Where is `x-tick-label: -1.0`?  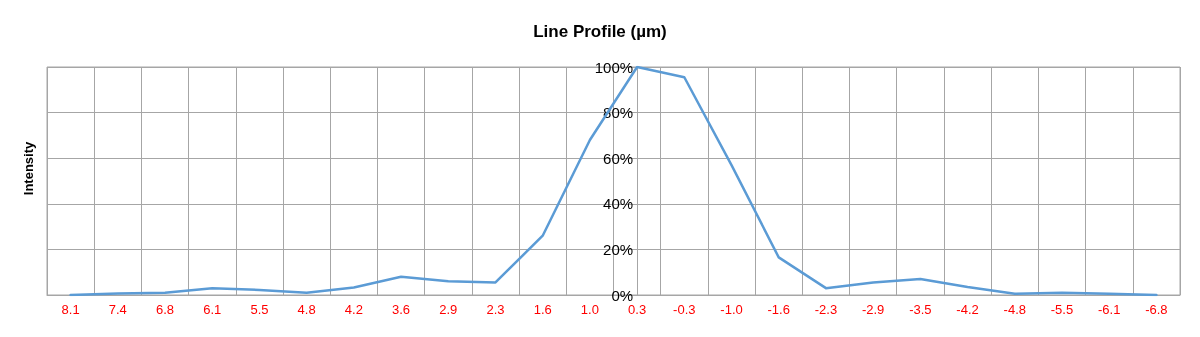
x-tick-label: -1.0 is located at coordinates (731, 309).